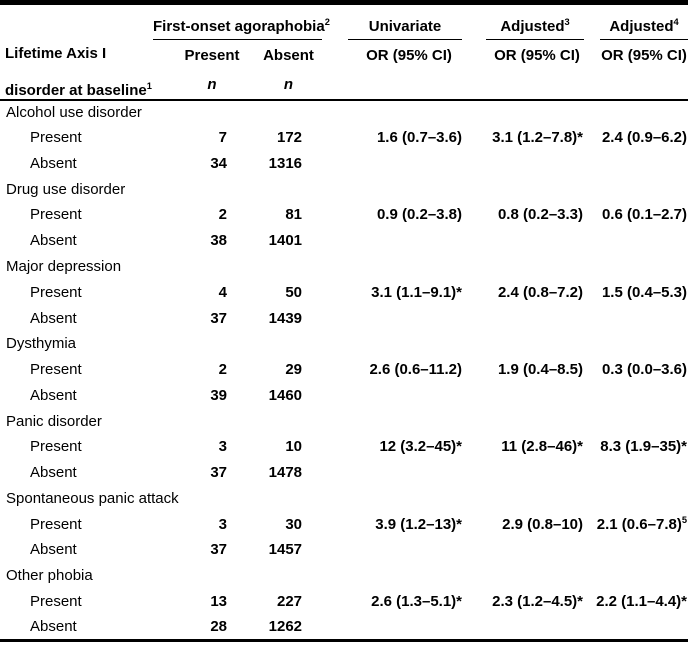 The image size is (688, 660). I want to click on cell-absent-n: 1478, so click(285, 473).